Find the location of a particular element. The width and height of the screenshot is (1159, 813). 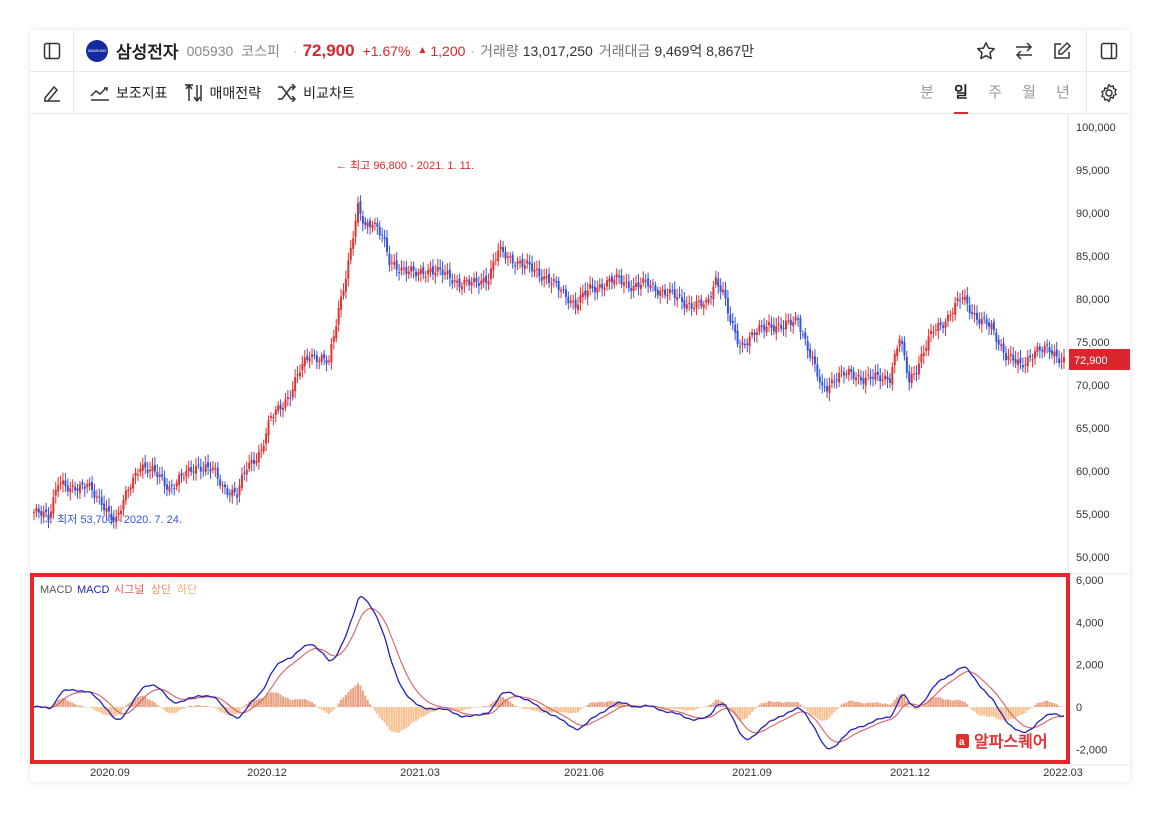

indicator-button: 보조지표 is located at coordinates (129, 93).